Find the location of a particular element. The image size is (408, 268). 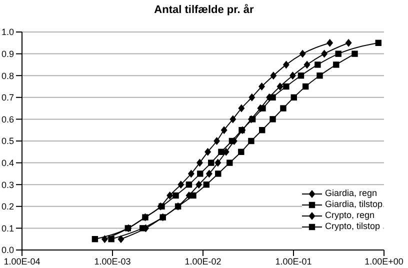

x-tick-label: 1.00E-04 is located at coordinates (22, 261).